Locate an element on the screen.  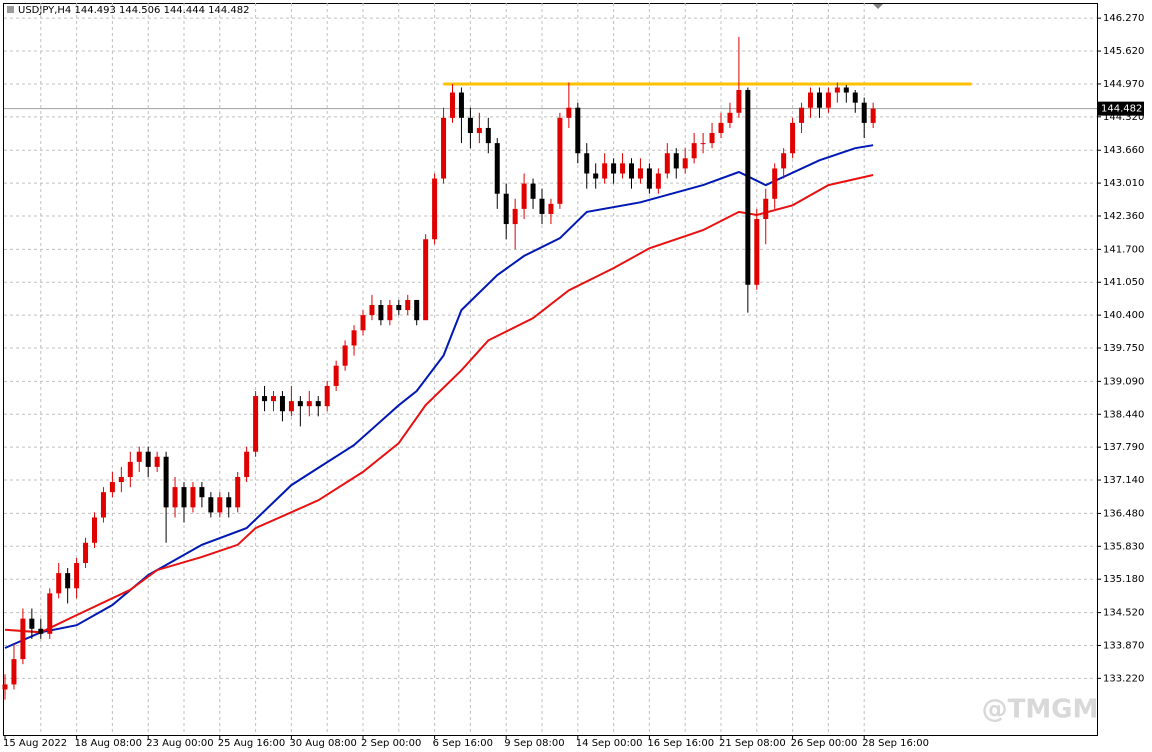
y-tick-label: 137.140 is located at coordinates (1123, 480).